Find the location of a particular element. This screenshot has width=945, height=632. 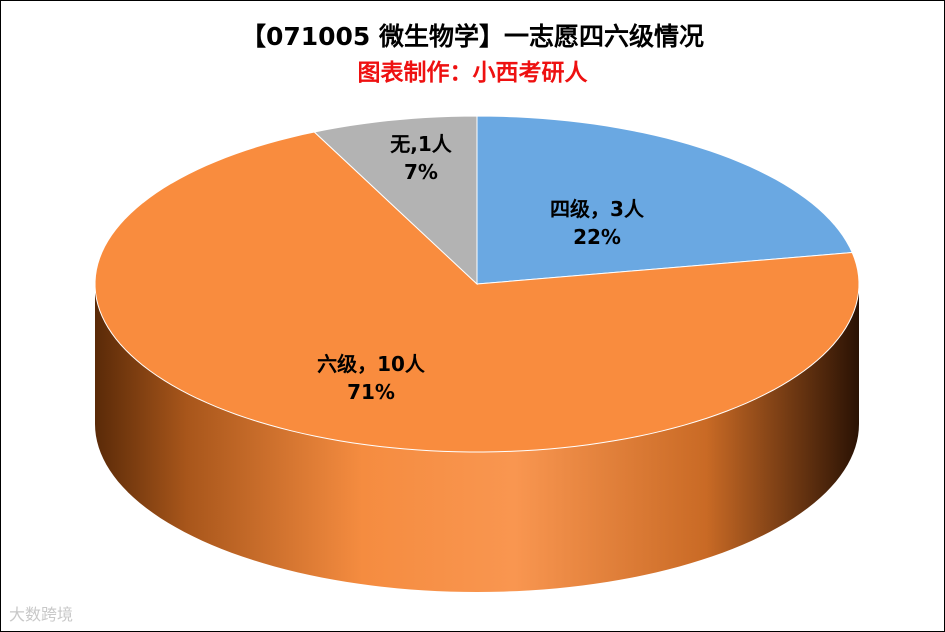

slice-percent-3: 7% is located at coordinates (421, 172).